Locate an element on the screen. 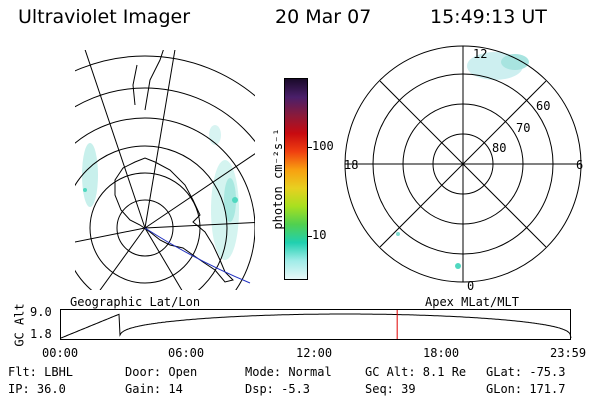  altitude-xtick-1800: 18:00 is located at coordinates (441, 353).